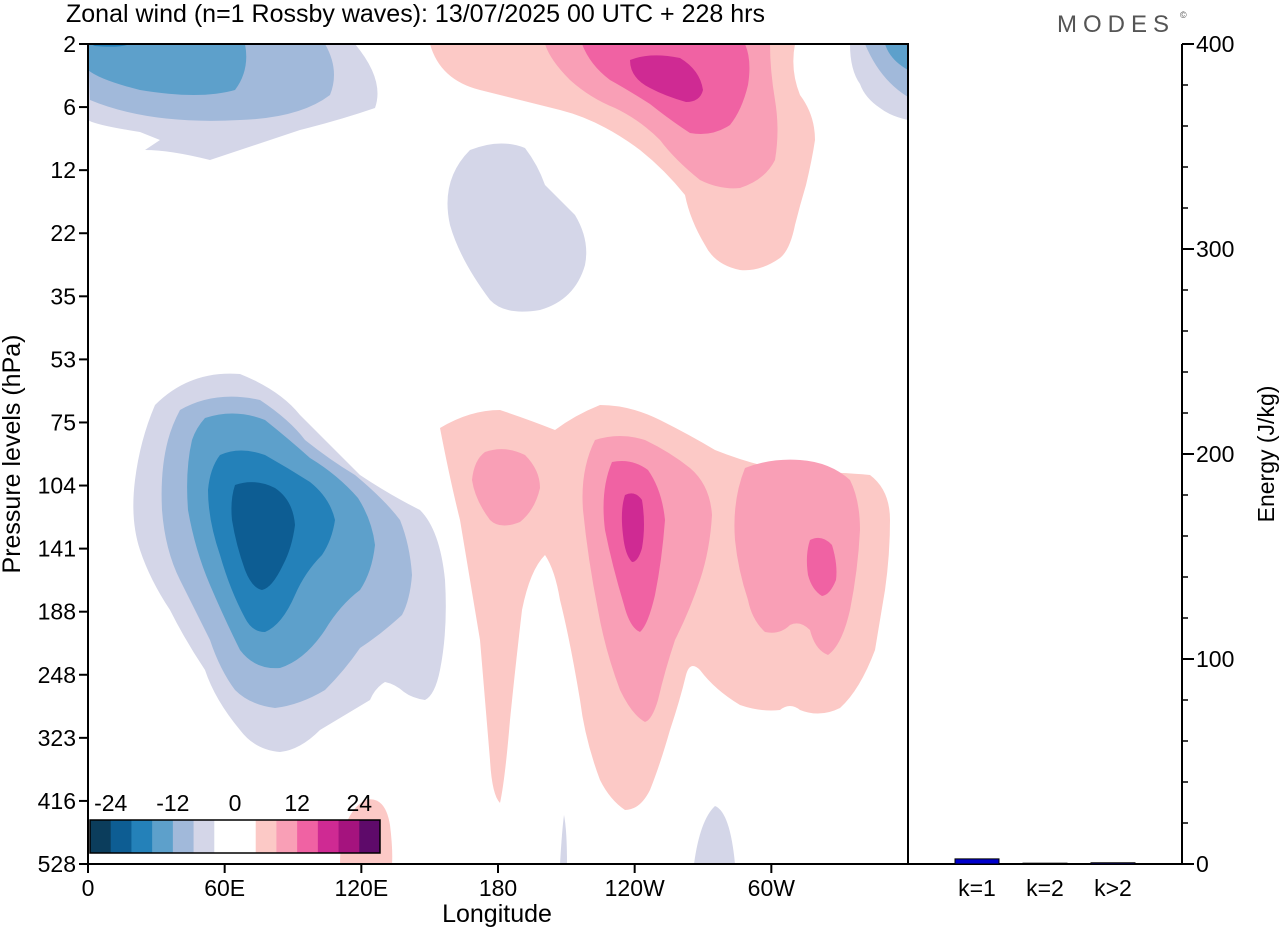 The height and width of the screenshot is (935, 1280). What do you see at coordinates (63, 296) in the screenshot?
I see `y-tick-label: 35` at bounding box center [63, 296].